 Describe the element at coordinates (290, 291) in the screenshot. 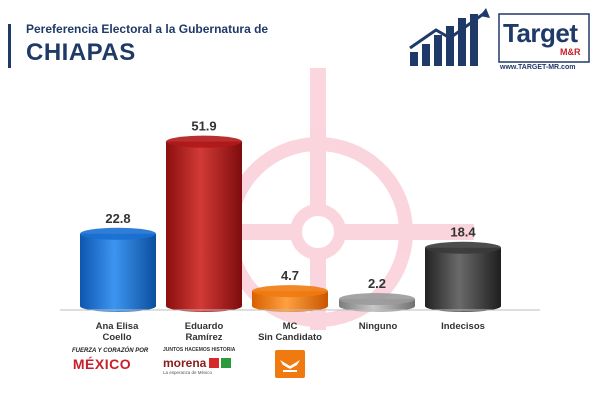

I see `bar-top-mc-sin-candidato` at that location.